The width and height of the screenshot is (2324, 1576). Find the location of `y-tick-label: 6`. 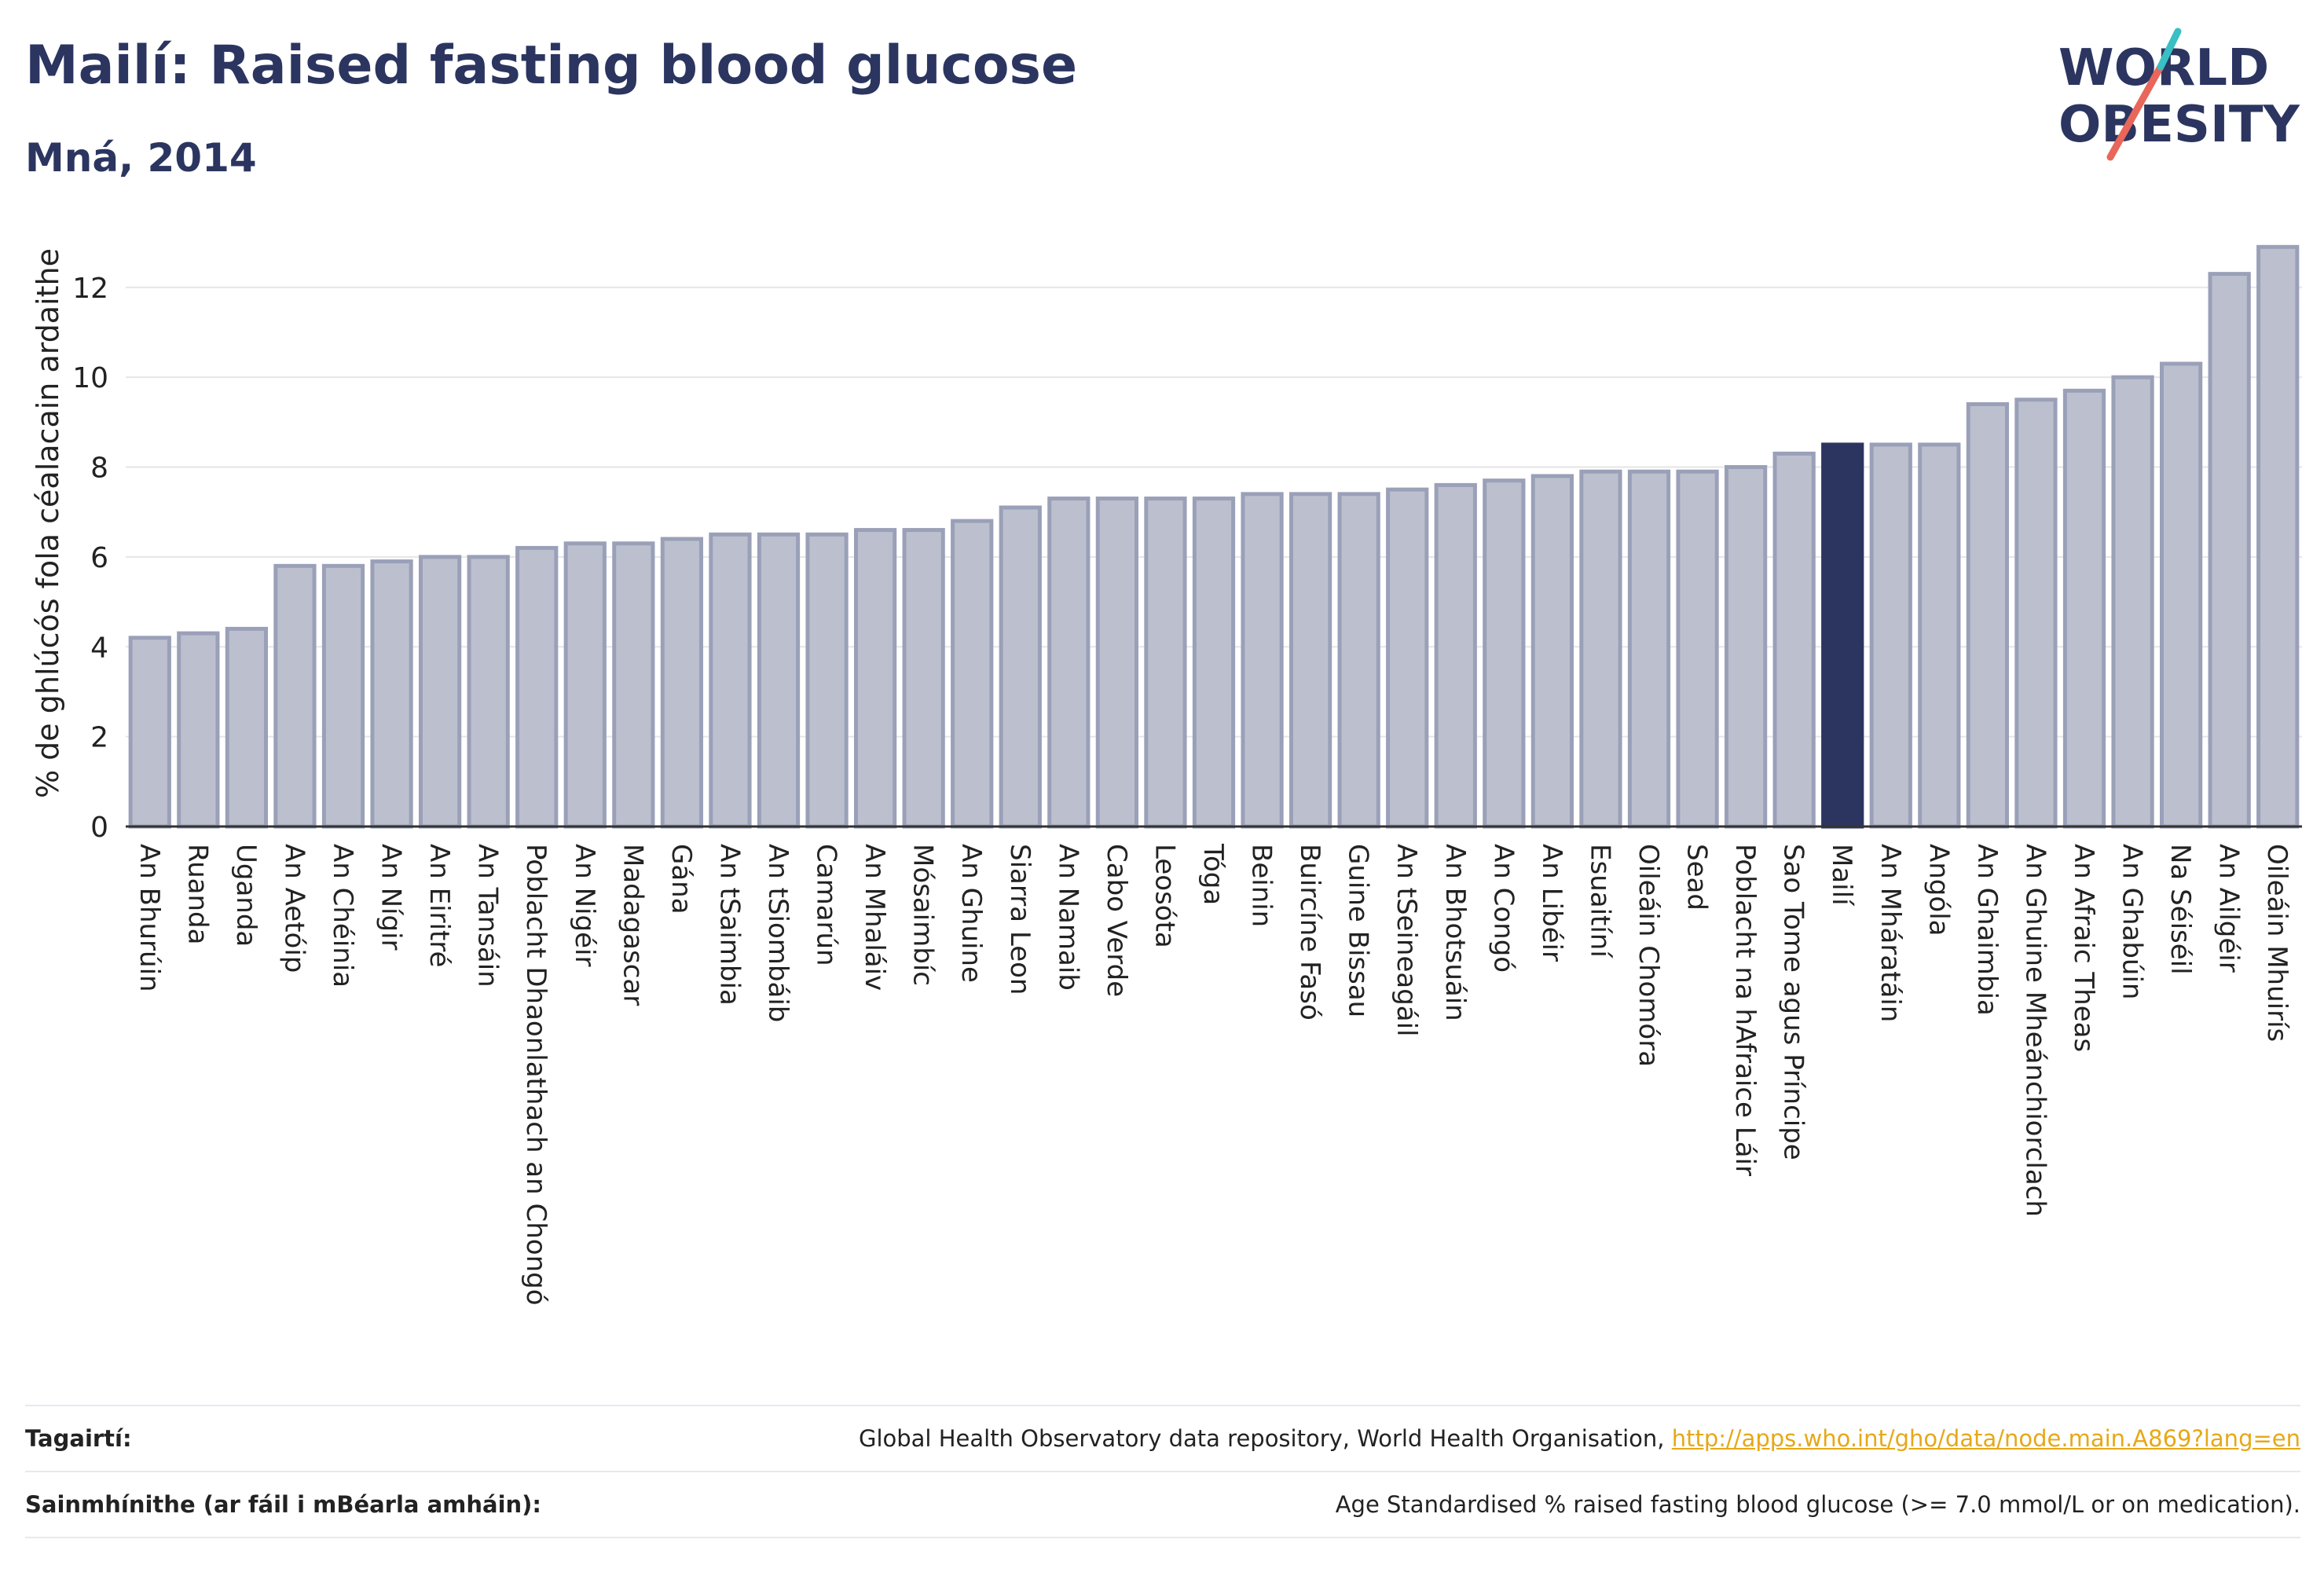

y-tick-label: 6 is located at coordinates (99, 558).